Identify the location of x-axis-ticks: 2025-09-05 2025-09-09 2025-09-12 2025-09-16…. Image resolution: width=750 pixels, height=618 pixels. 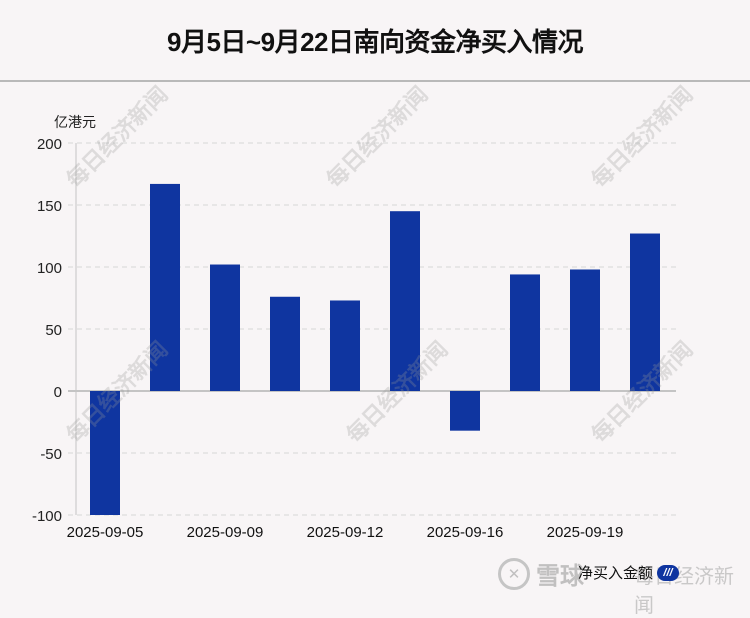
(345, 532).